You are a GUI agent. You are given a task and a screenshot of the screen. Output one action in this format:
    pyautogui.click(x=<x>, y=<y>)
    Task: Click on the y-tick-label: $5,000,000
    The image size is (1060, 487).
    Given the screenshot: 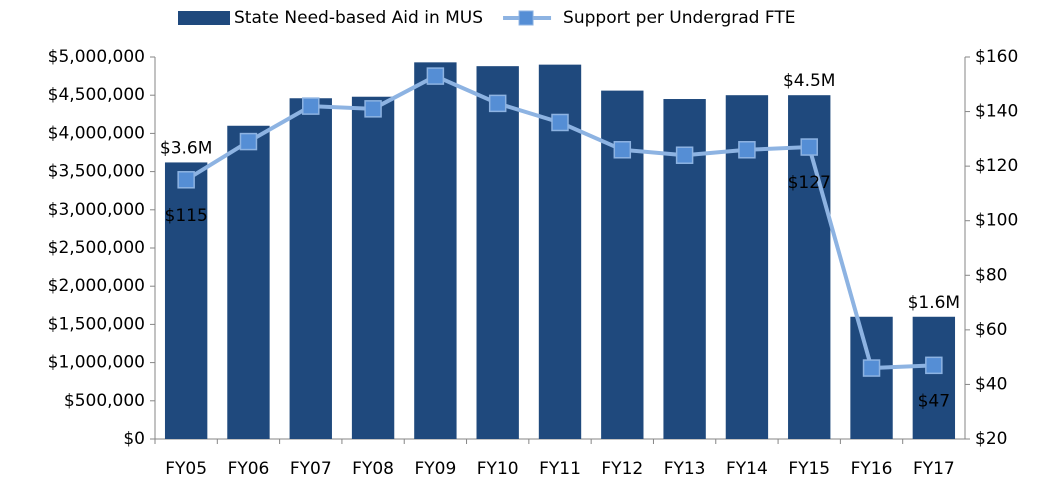 What is the action you would take?
    pyautogui.click(x=96, y=57)
    